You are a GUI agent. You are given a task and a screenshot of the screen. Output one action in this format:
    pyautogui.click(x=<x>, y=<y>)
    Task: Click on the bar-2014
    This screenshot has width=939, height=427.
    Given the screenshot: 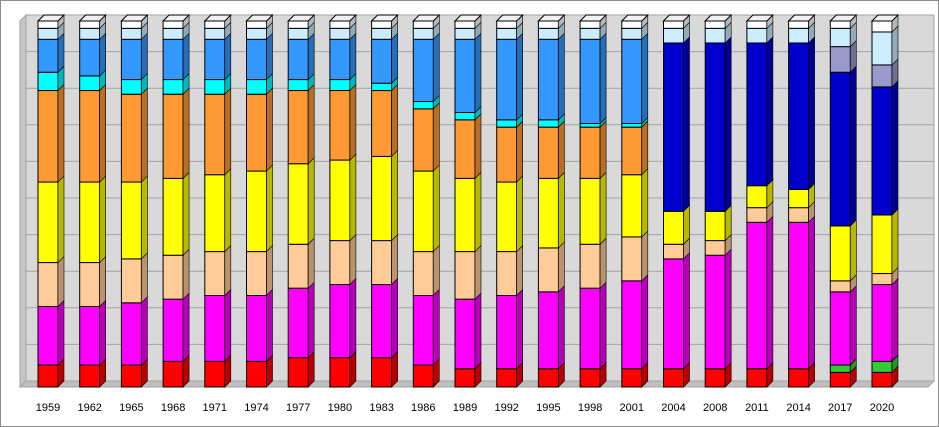 What is the action you would take?
    pyautogui.click(x=801, y=201)
    